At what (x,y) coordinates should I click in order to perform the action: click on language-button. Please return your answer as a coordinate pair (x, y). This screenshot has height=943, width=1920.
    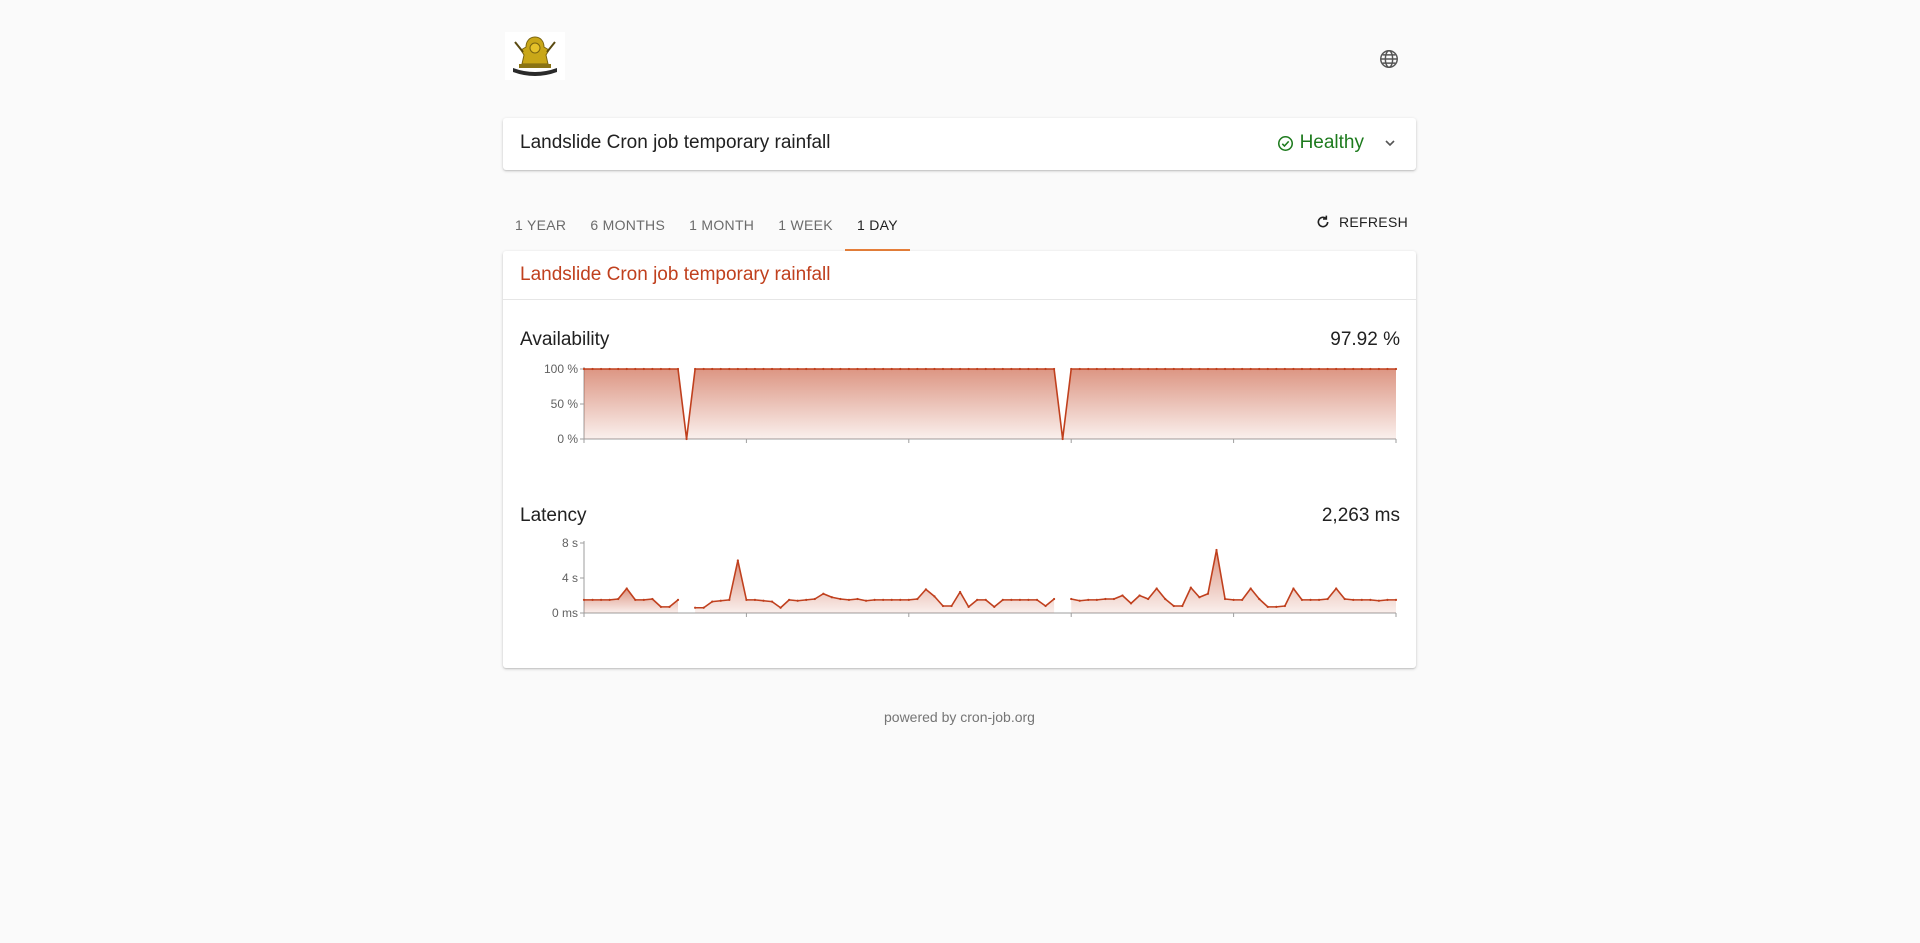
    Looking at the image, I should click on (1389, 59).